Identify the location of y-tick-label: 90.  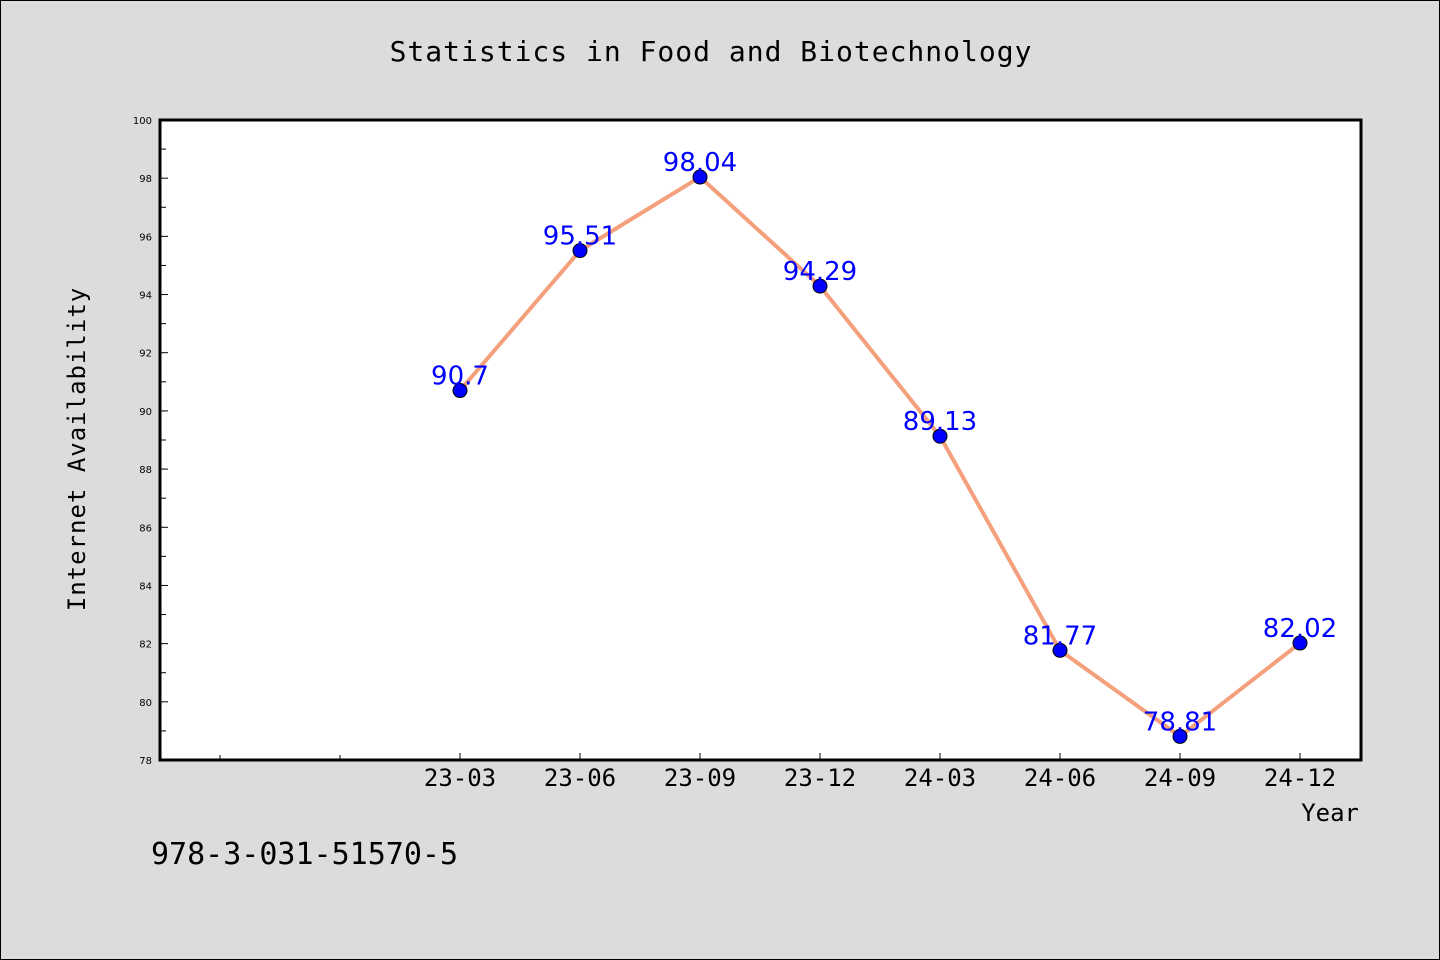
(145, 412).